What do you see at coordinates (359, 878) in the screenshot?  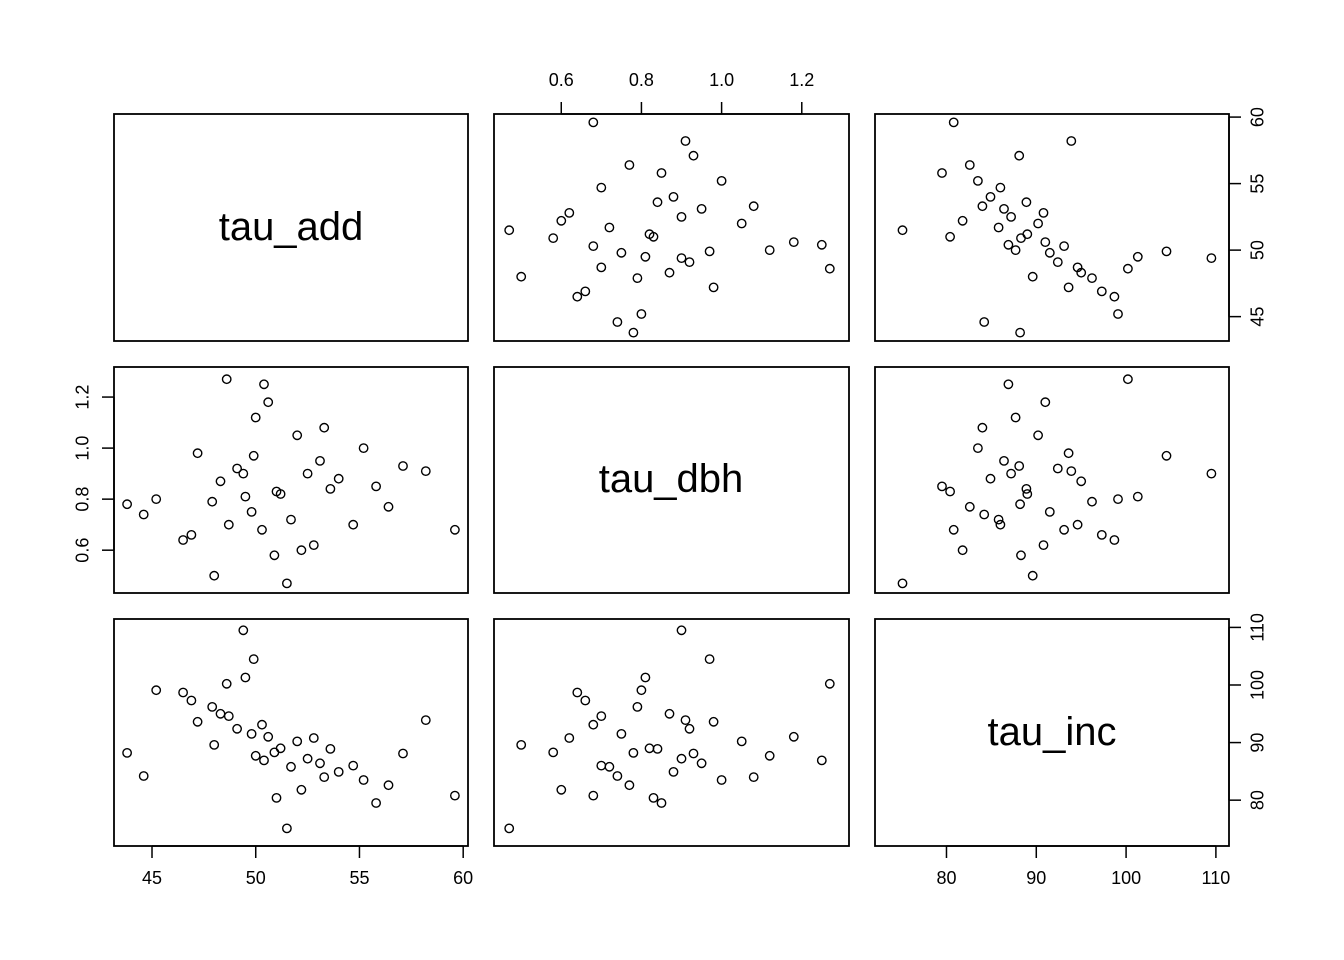 I see `tick-label-tau-add: 55` at bounding box center [359, 878].